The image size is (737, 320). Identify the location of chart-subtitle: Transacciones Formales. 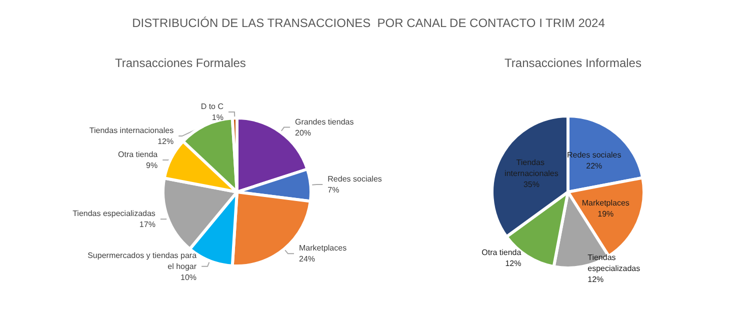
(180, 63).